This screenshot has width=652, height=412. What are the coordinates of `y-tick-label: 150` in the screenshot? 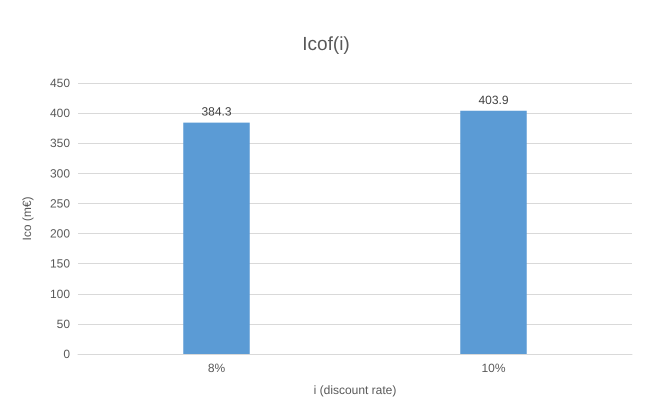 It's located at (60, 263).